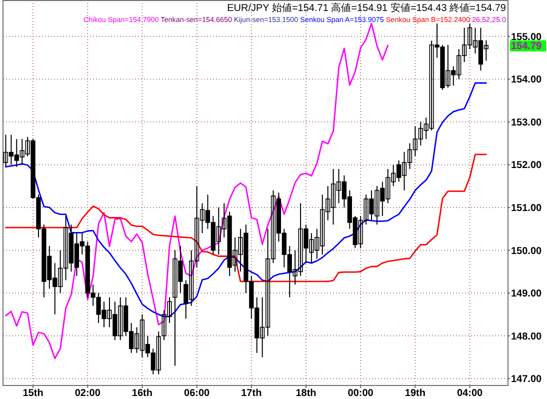 The width and height of the screenshot is (547, 399). I want to click on y-tick-label: 150.00, so click(526, 251).